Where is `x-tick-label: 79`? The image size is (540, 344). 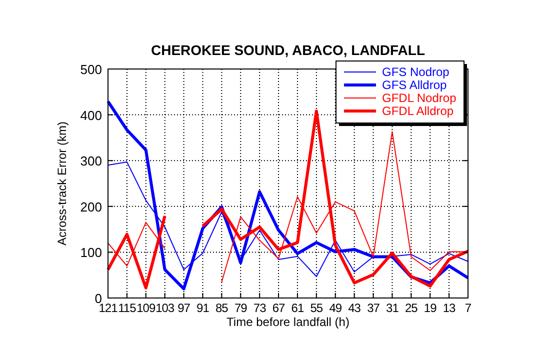
x-tick-label: 79 is located at coordinates (241, 308).